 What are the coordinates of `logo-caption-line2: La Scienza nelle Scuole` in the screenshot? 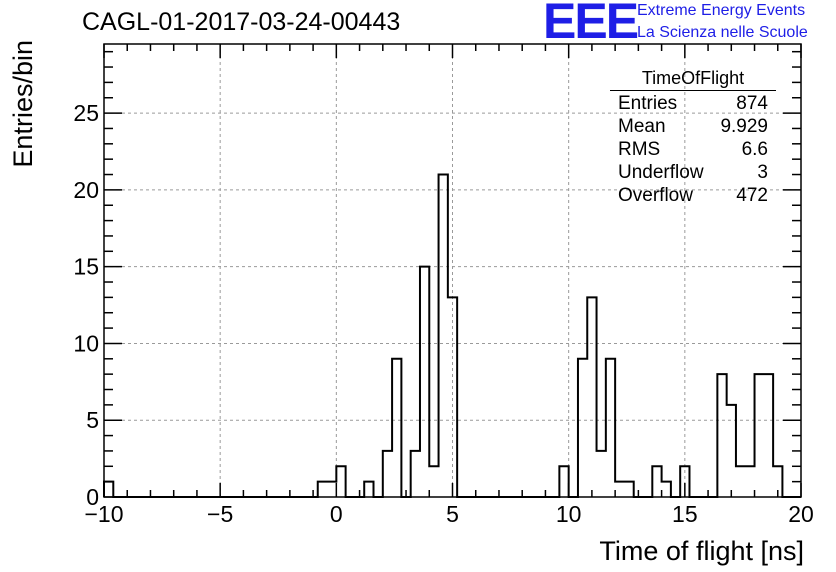 It's located at (722, 32).